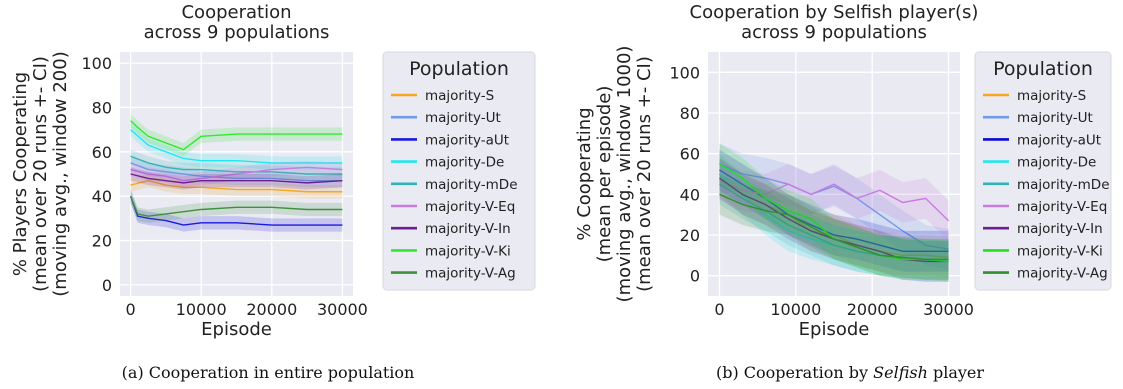 This screenshot has height=389, width=1123. What do you see at coordinates (834, 329) in the screenshot?
I see `chart-b-xlabel: Episode` at bounding box center [834, 329].